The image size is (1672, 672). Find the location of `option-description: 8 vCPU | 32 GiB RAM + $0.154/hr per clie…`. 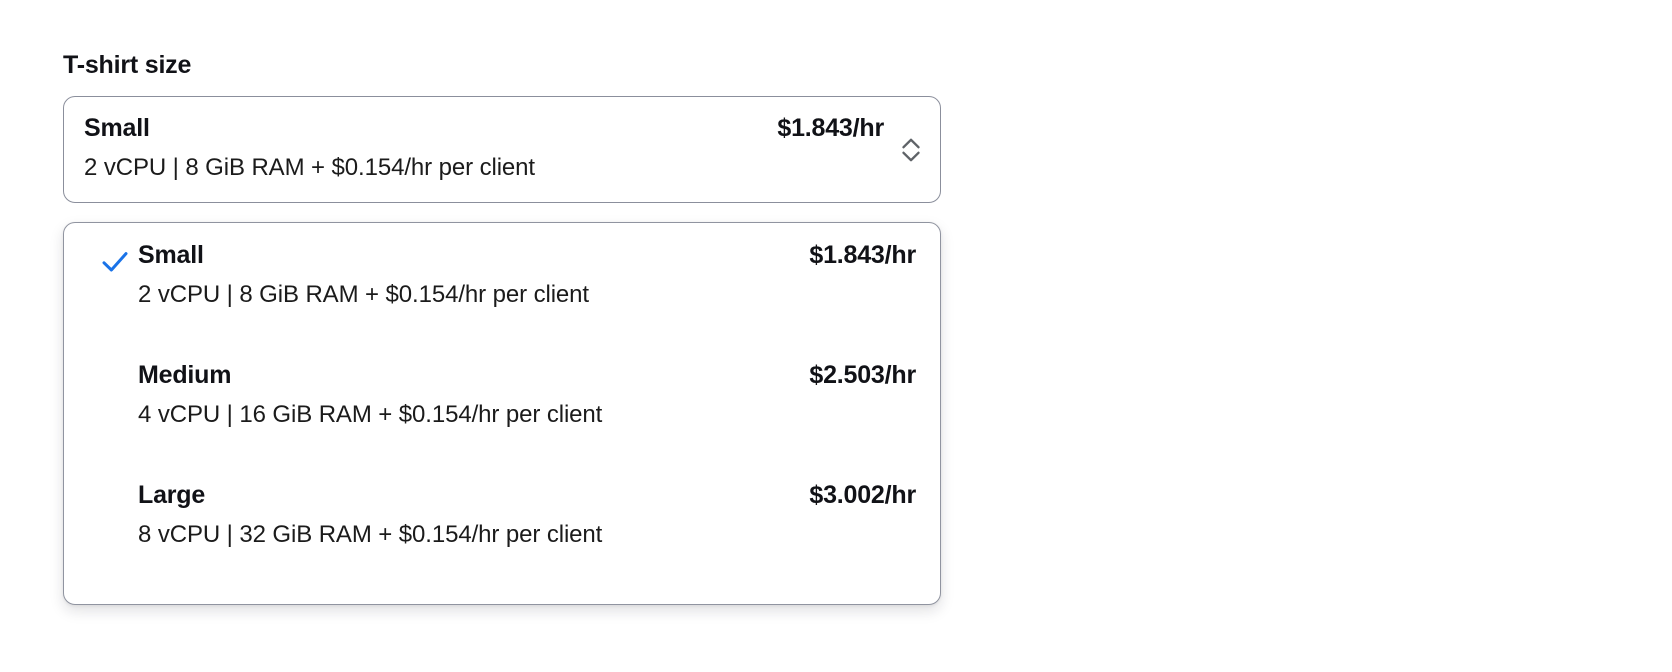

option-description: 8 vCPU | 32 GiB RAM + $0.154/hr per clie… is located at coordinates (370, 534).